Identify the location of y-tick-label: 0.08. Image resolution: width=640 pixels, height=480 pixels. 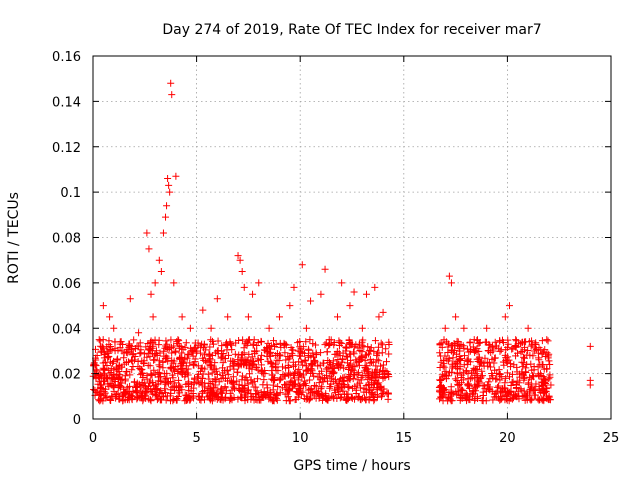
(66, 239).